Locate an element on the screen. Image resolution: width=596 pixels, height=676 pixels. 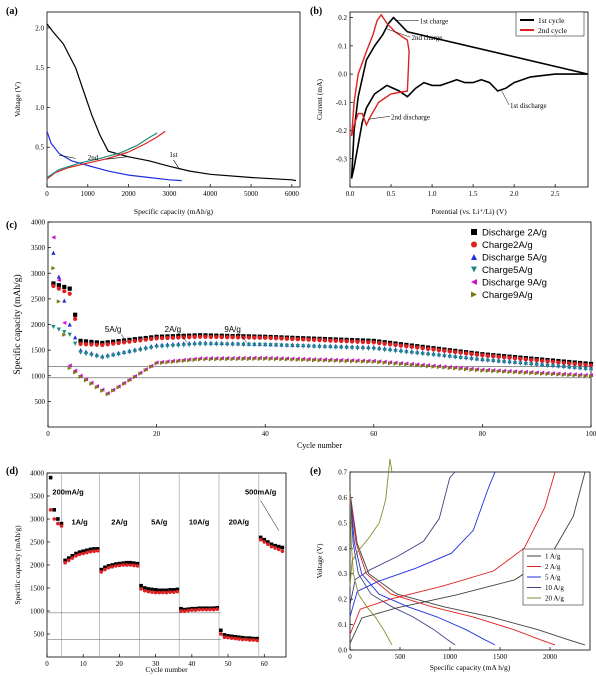
1-y-tick-label: 0.0 is located at coordinates (342, 75).